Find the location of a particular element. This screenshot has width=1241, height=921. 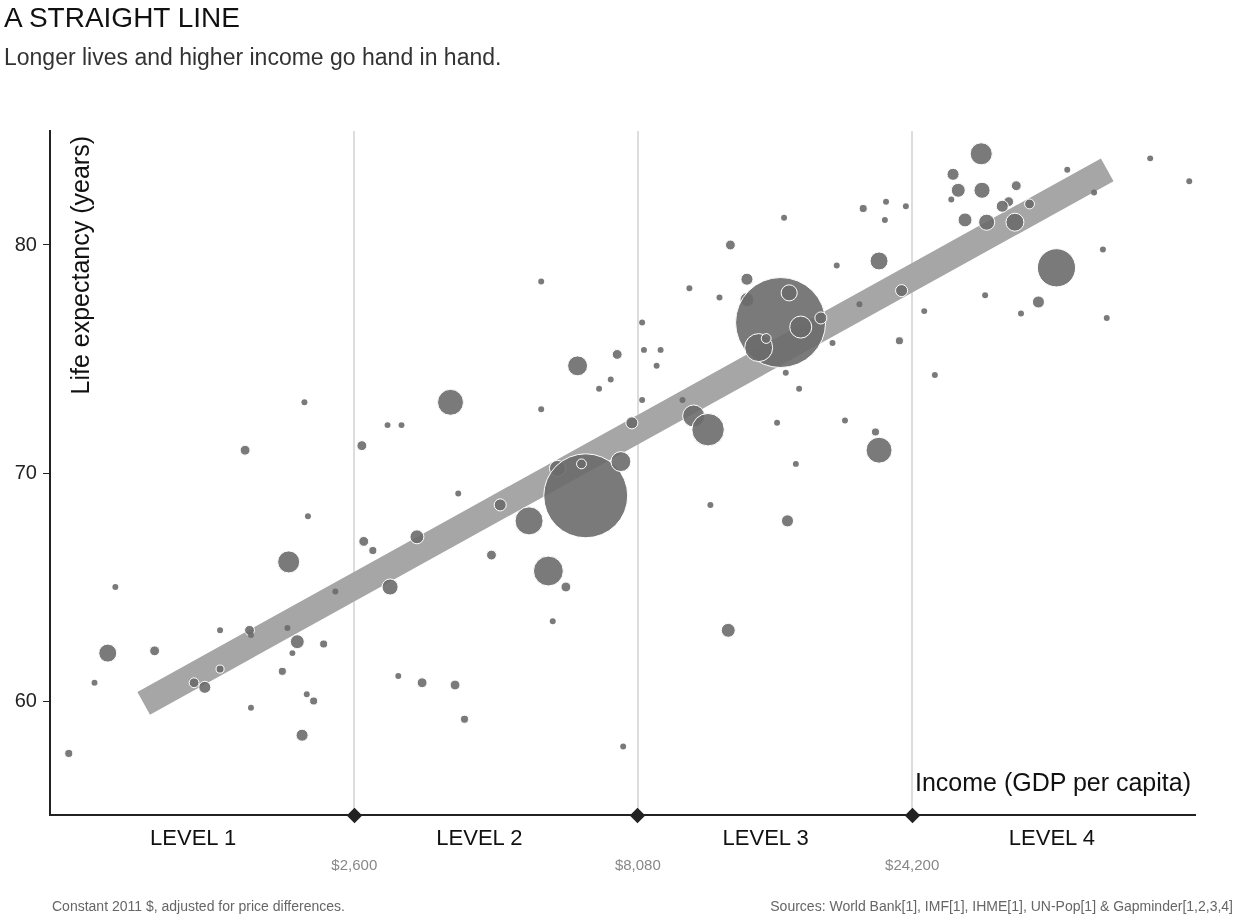

x-axis-title: Income (GDP per capita) is located at coordinates (1052, 782).